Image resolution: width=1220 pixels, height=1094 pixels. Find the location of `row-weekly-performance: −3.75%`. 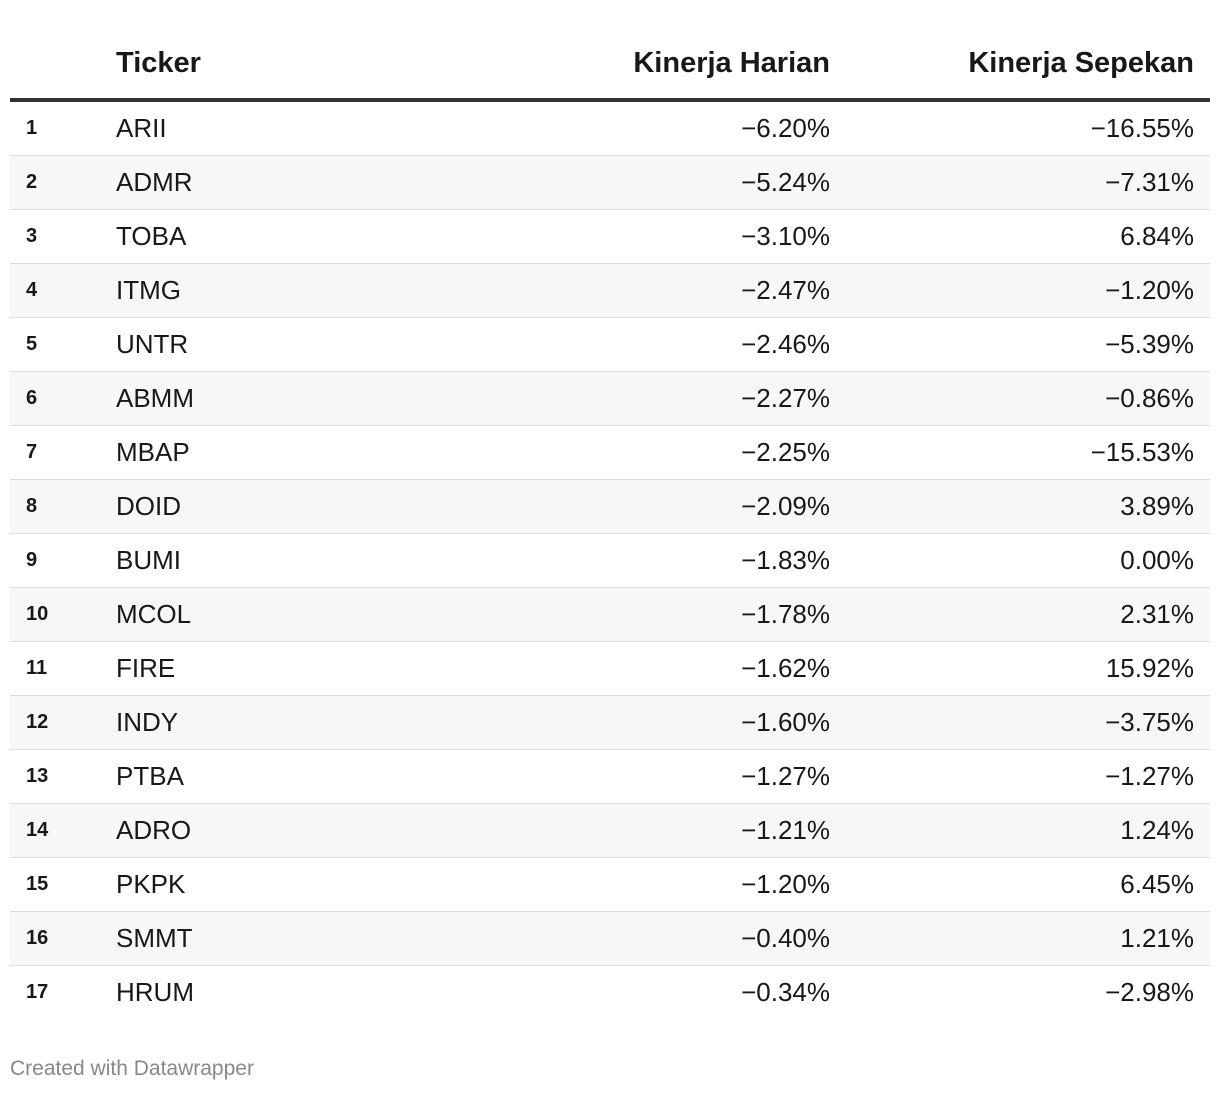

row-weekly-performance: −3.75% is located at coordinates (1020, 722).